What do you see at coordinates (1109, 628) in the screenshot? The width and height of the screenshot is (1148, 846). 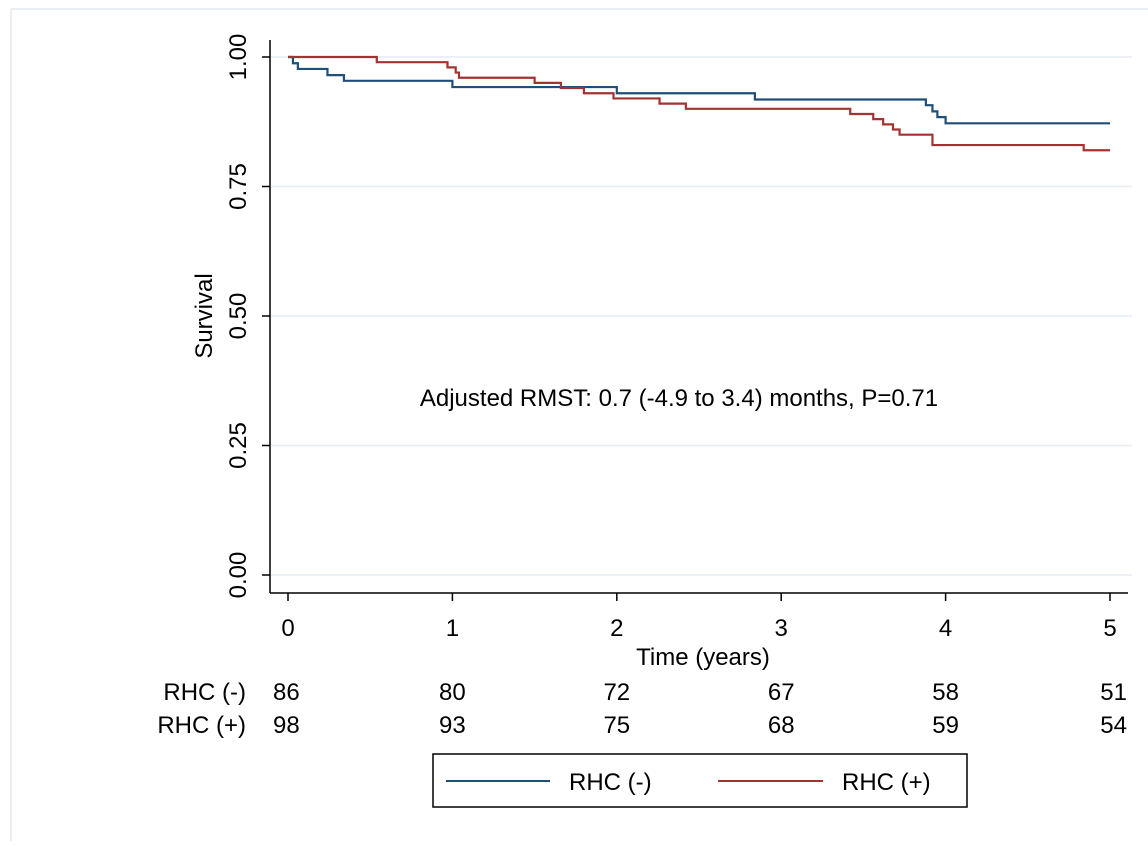 I see `x-tick-label: 5` at bounding box center [1109, 628].